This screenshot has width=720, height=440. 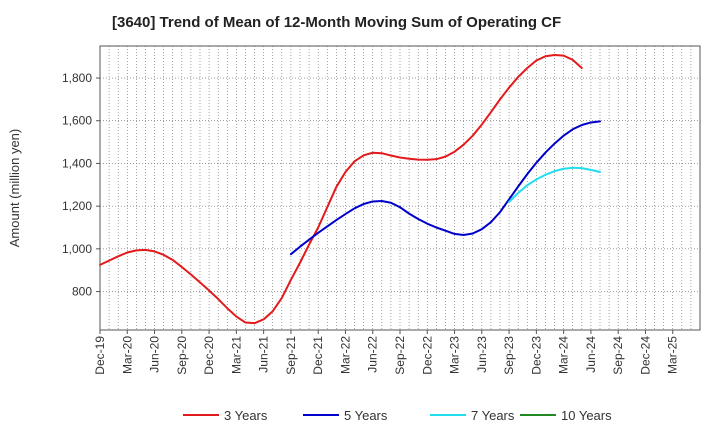 I want to click on x-tick-label: Dec-23, so click(x=536, y=355).